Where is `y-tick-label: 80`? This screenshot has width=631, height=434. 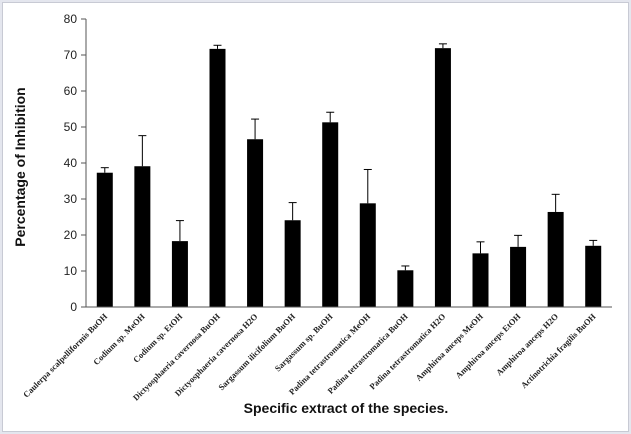
y-tick-label: 80 is located at coordinates (71, 19).